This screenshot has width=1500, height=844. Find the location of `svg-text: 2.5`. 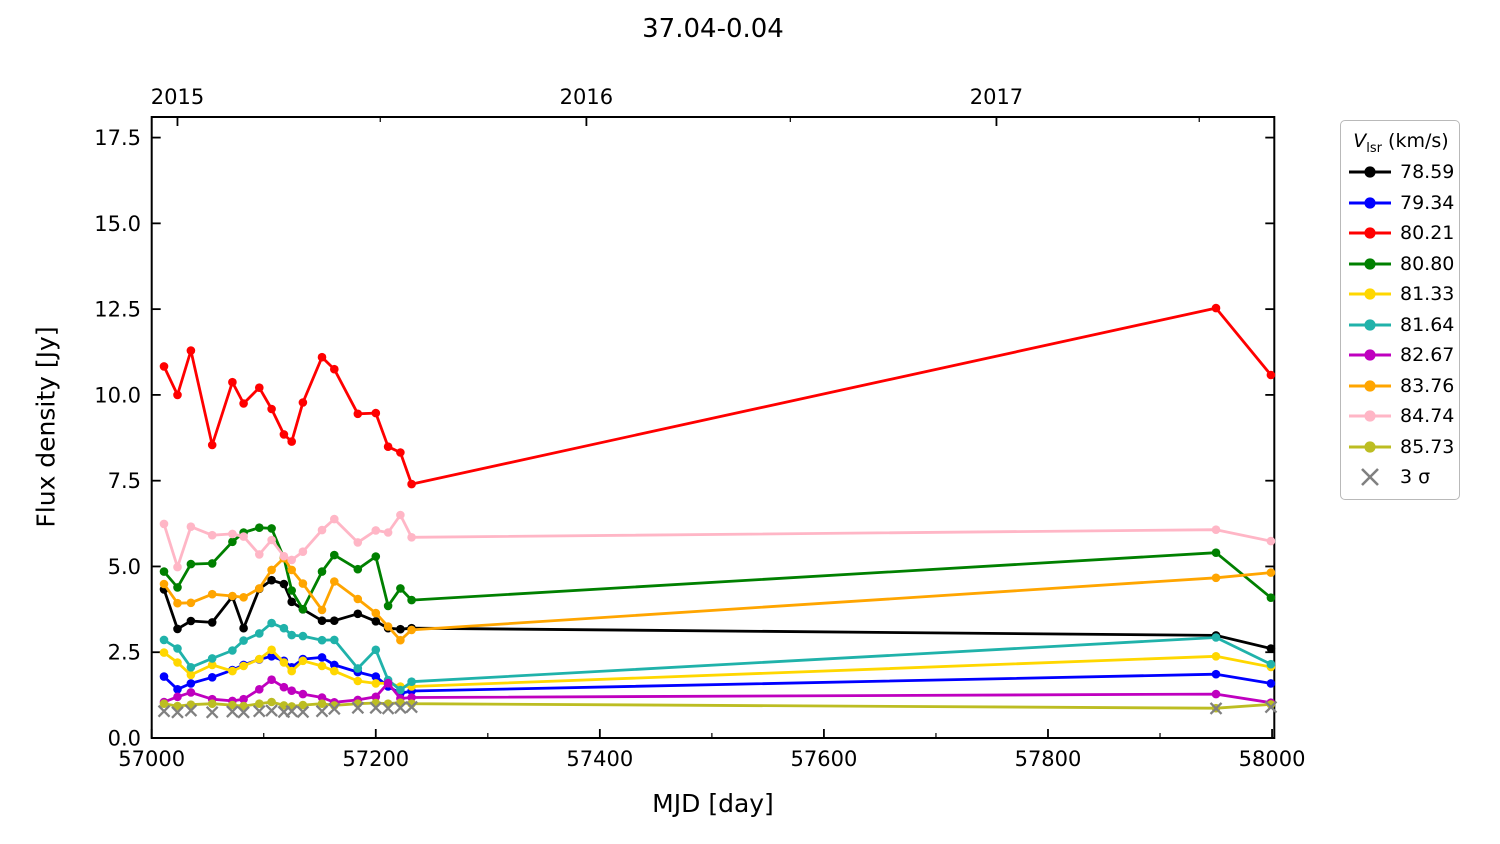

svg-text: 2.5 is located at coordinates (124, 653).